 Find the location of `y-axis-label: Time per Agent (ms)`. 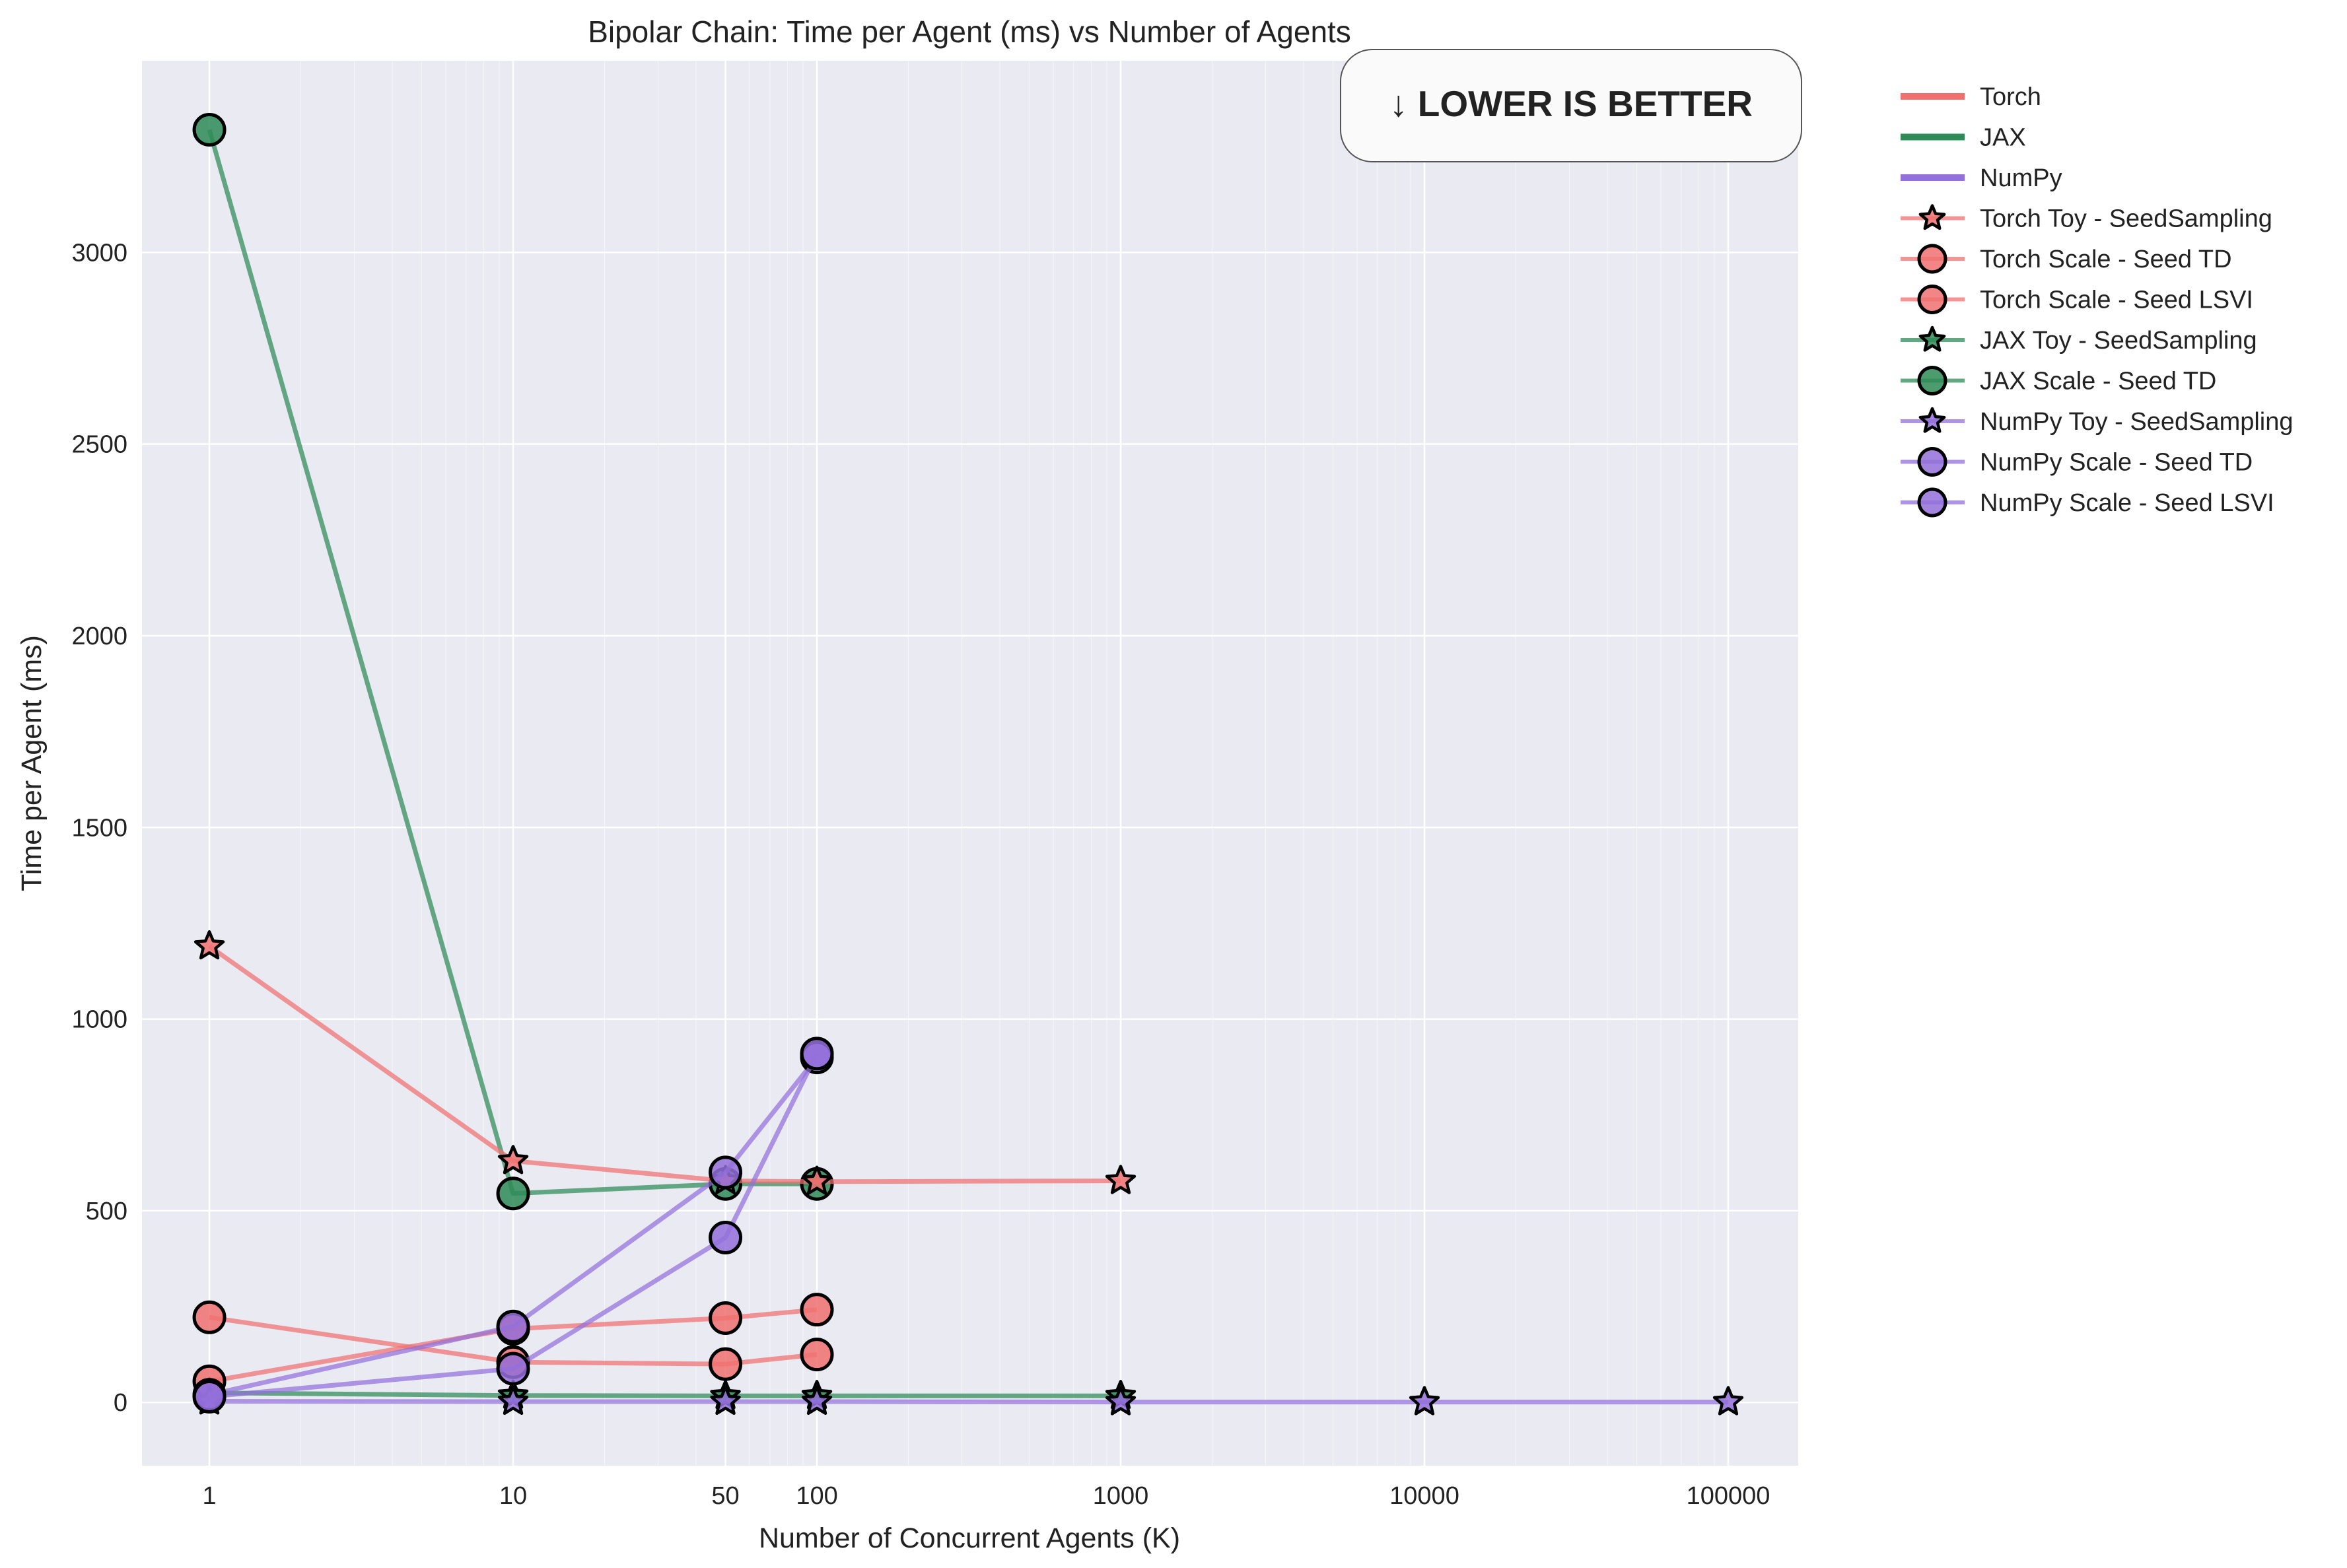

y-axis-label: Time per Agent (ms) is located at coordinates (32, 763).